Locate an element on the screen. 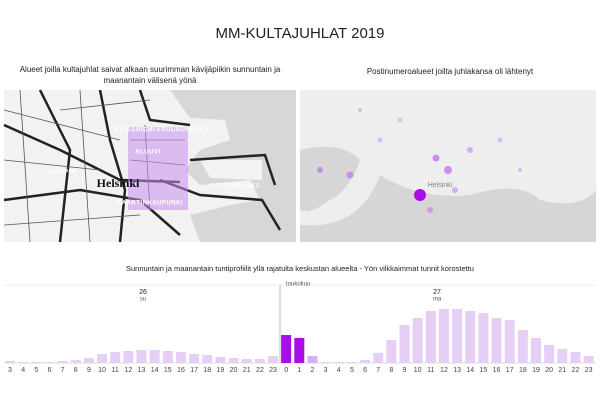 The height and width of the screenshot is (400, 600). map-label: KAMPPI is located at coordinates (62, 173).